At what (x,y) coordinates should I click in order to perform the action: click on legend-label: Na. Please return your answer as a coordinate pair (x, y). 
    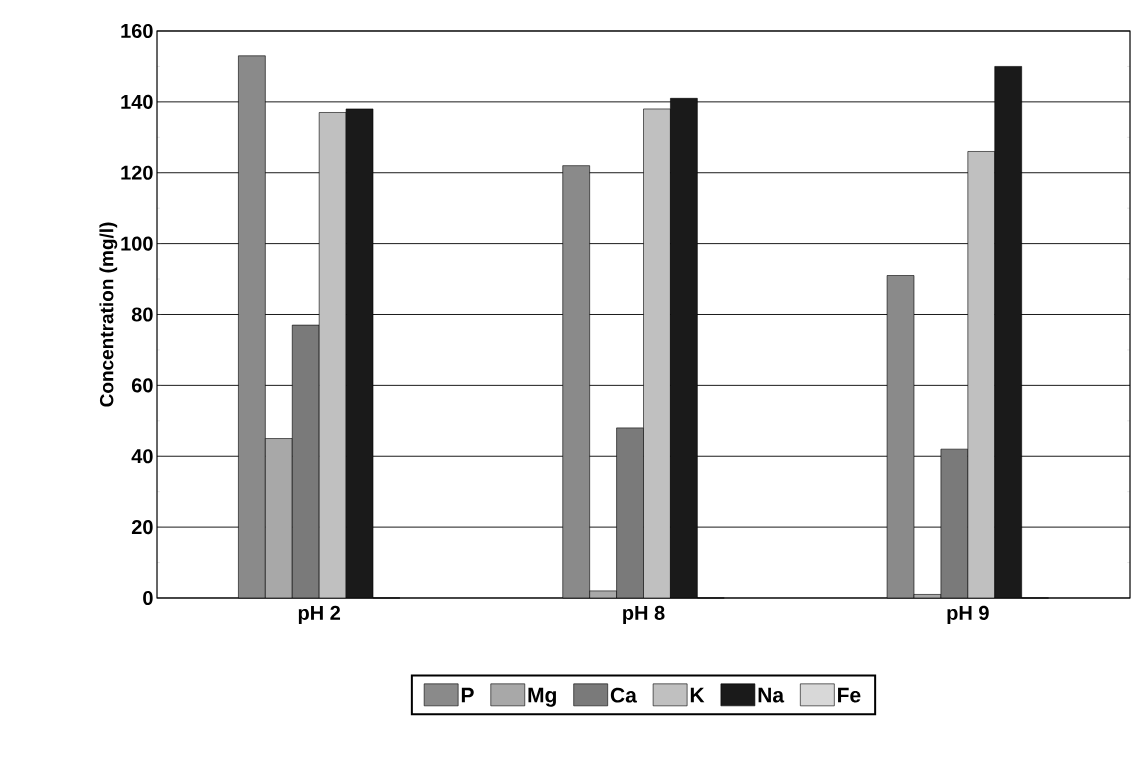
    Looking at the image, I should click on (771, 695).